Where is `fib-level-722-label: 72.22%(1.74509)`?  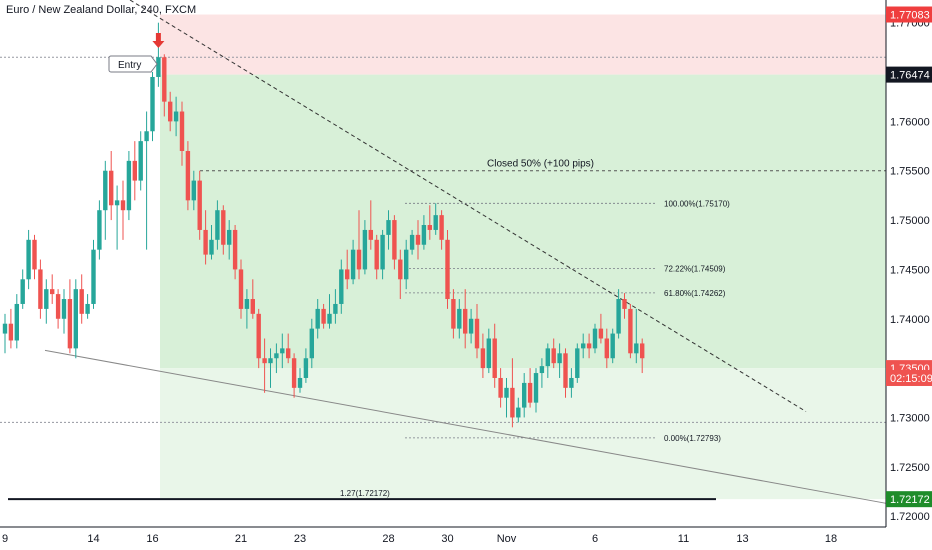
fib-level-722-label: 72.22%(1.74509) is located at coordinates (695, 269).